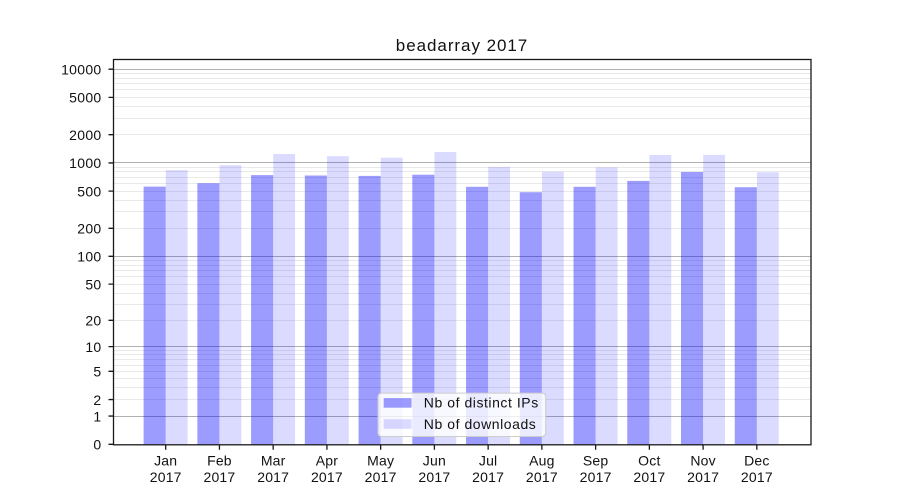 This screenshot has height=500, width=900. Describe the element at coordinates (89, 229) in the screenshot. I see `svg-text: 200` at that location.